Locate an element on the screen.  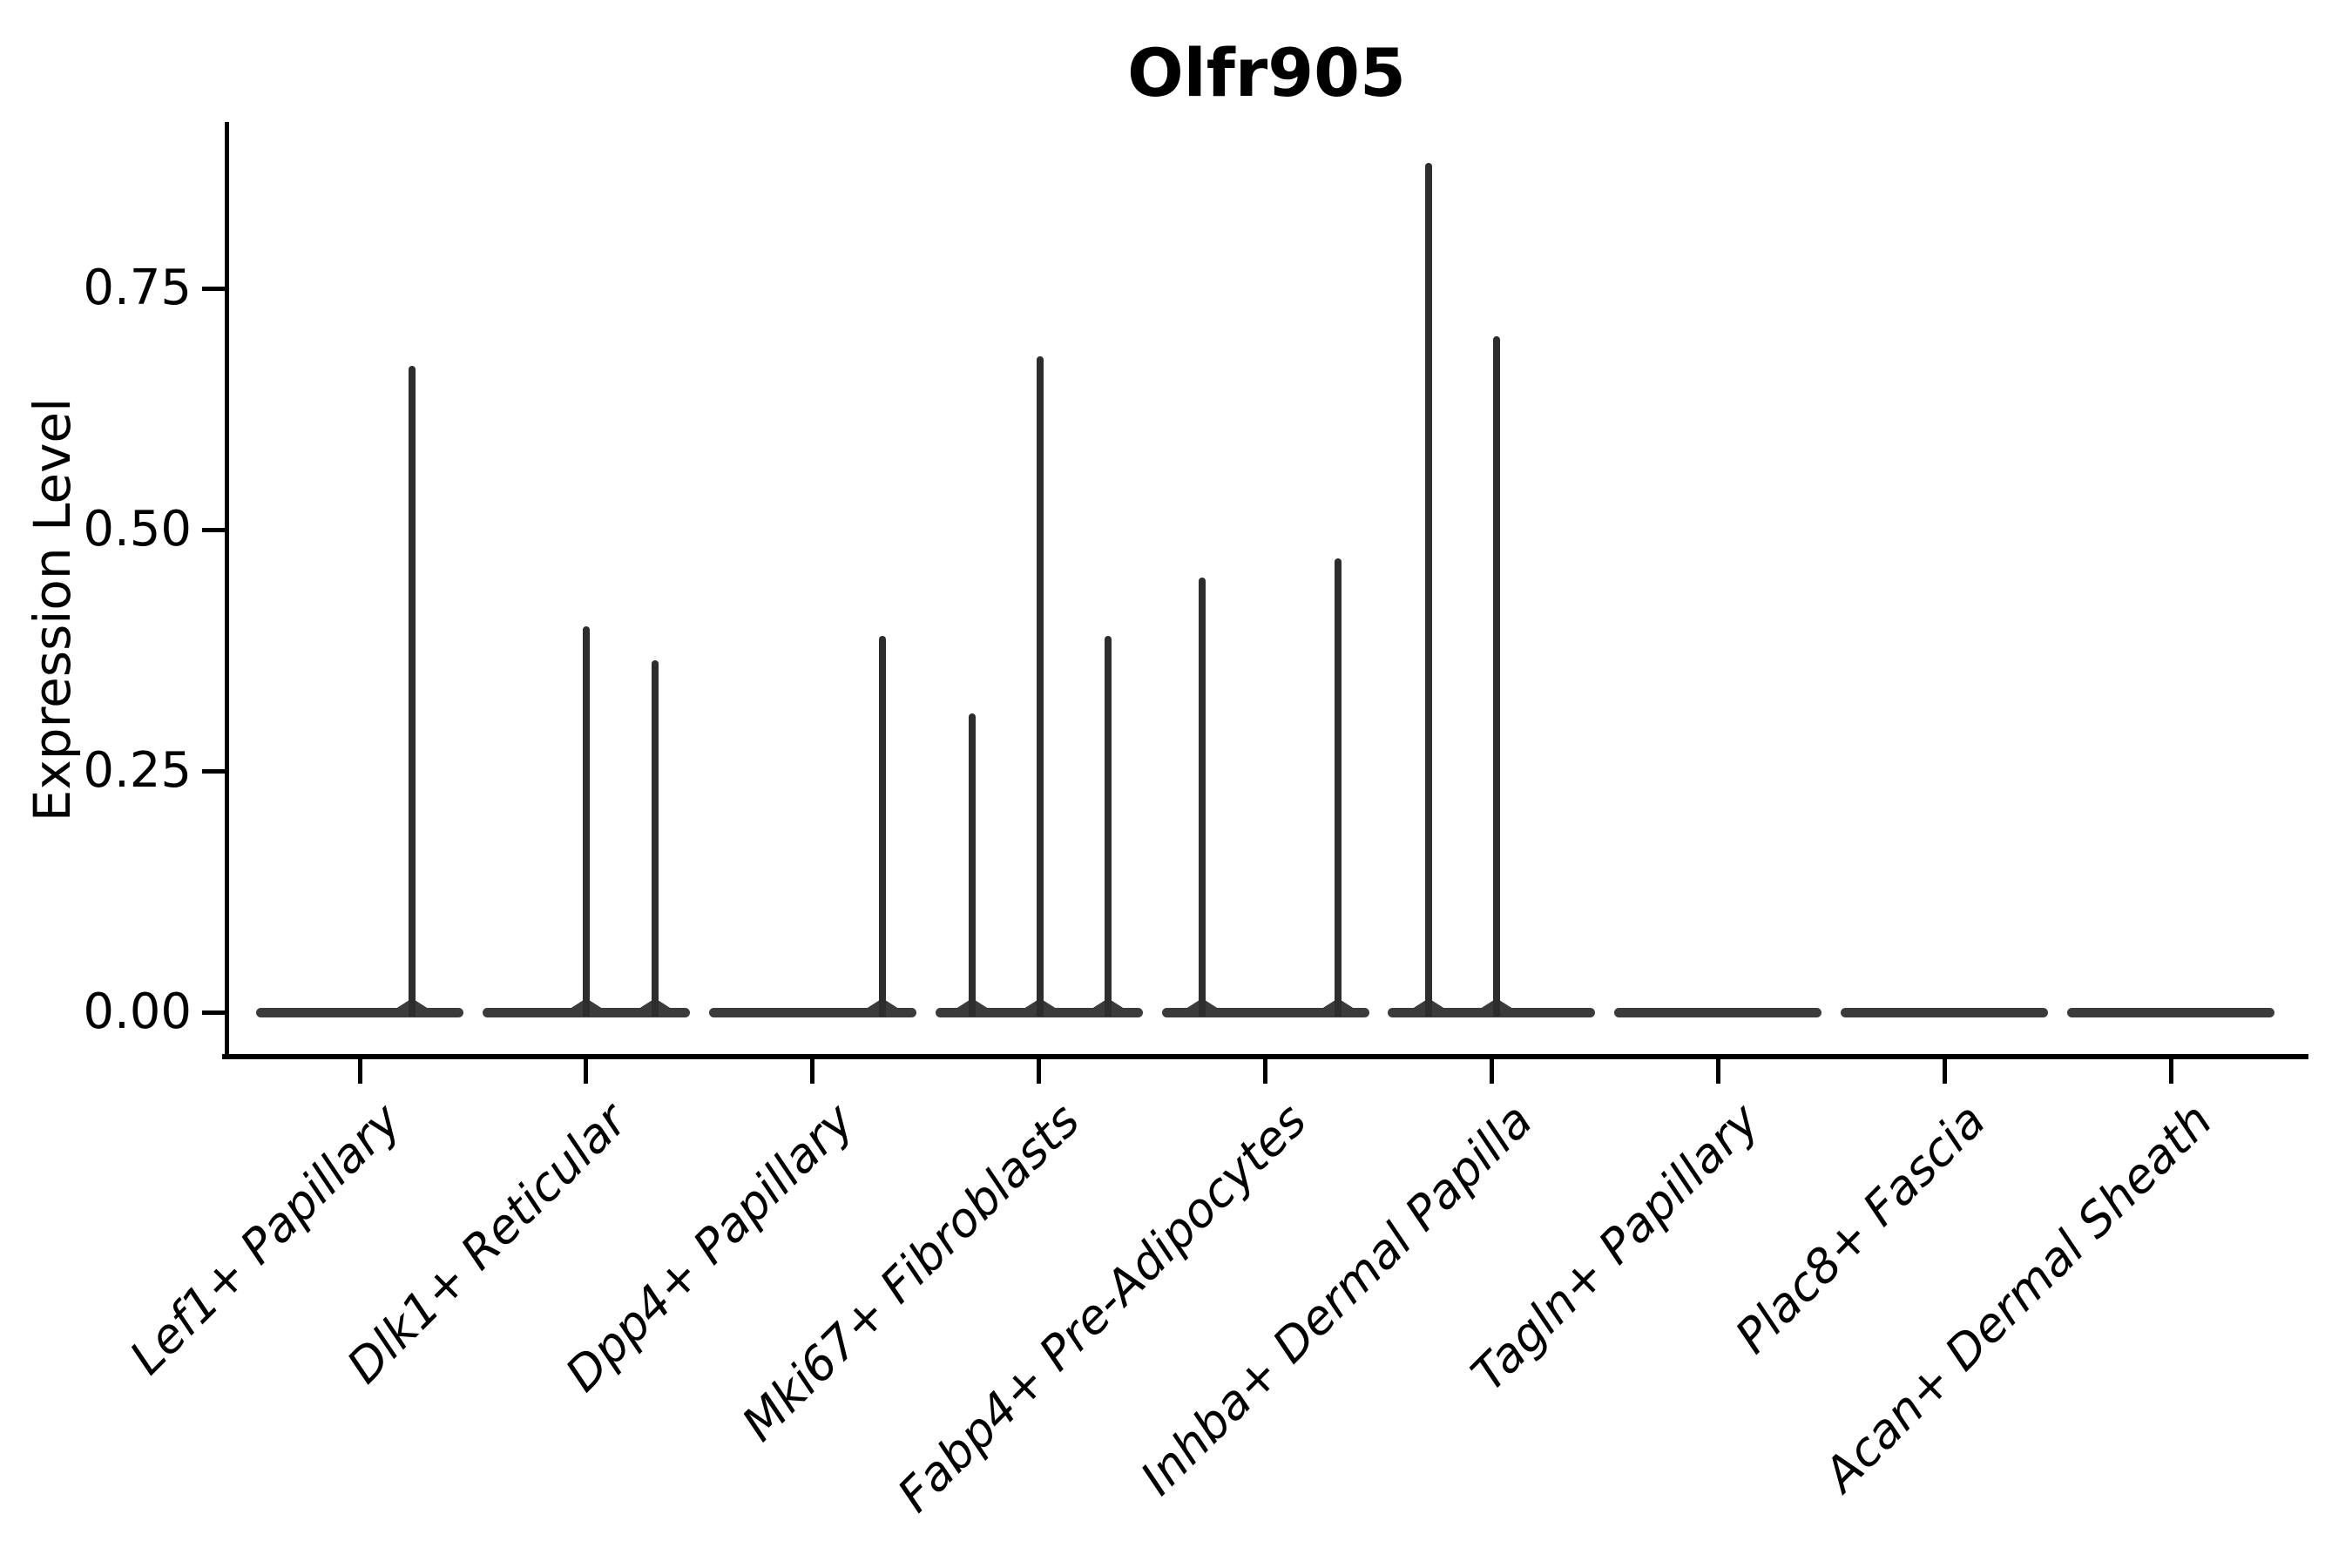
y-tick-label: 0.00 is located at coordinates (137, 1012).